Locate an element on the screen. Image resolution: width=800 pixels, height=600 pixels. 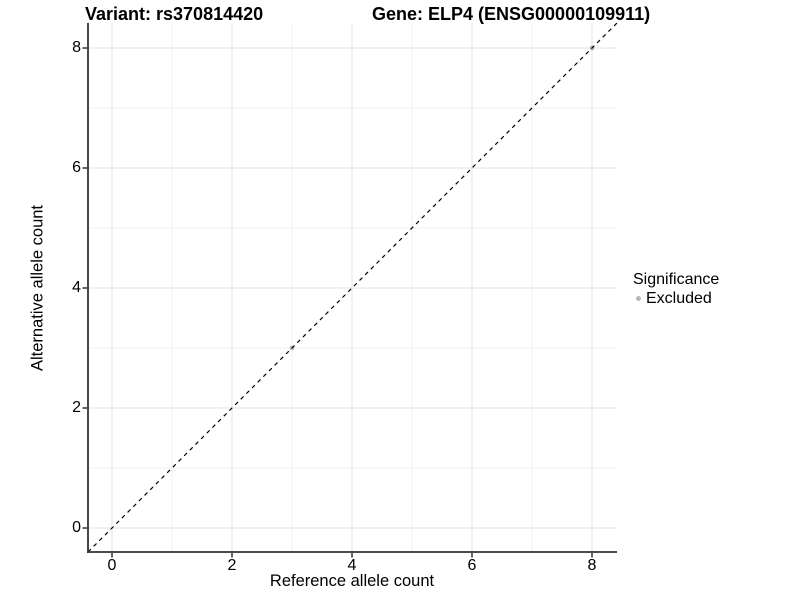
plot-title-variant: Variant: rs370814420 is located at coordinates (174, 14).